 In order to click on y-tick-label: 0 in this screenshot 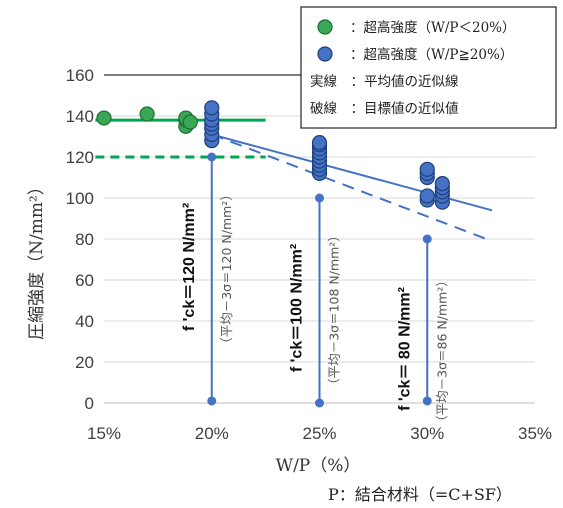, I will do `click(89, 403)`.